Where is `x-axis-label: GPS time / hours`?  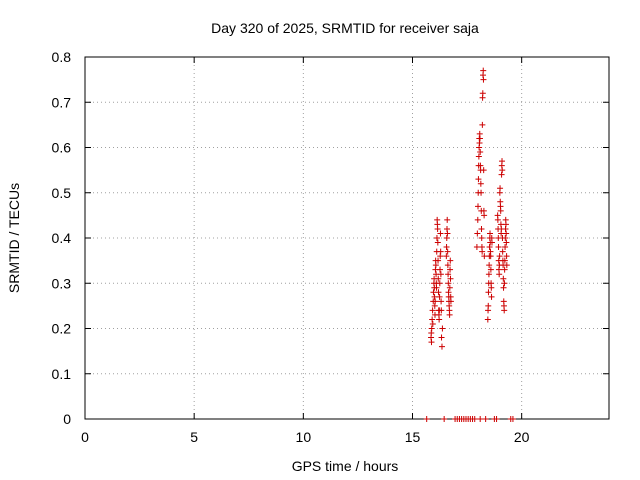
x-axis-label: GPS time / hours is located at coordinates (345, 466).